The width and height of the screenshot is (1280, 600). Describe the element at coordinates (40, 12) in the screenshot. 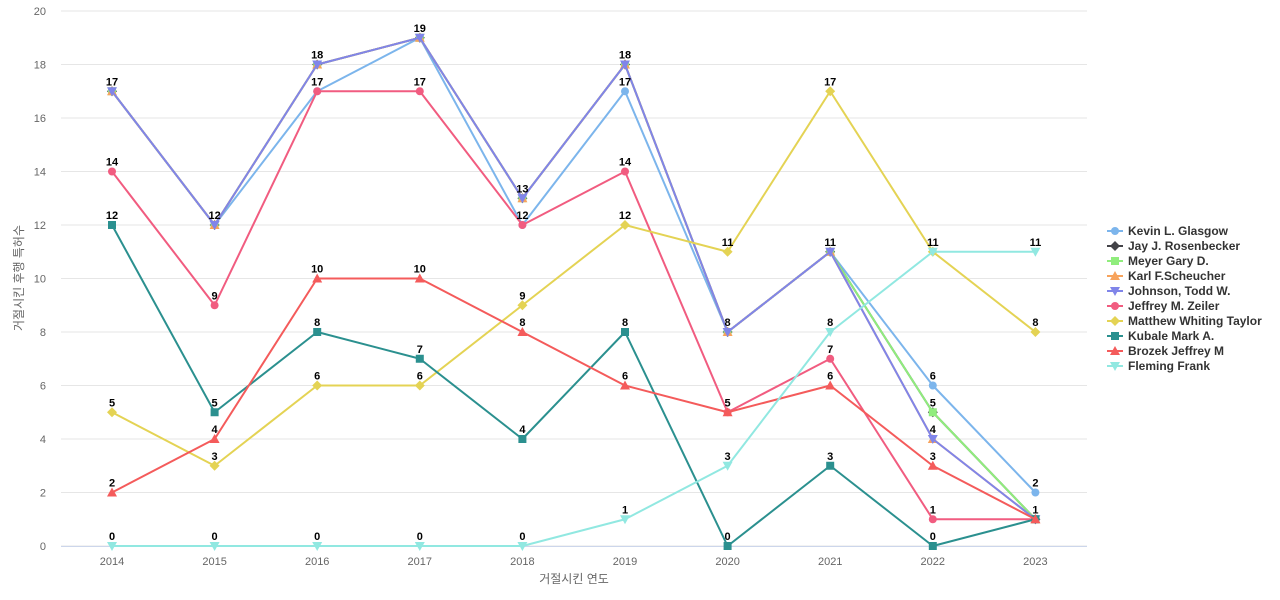

I see `y-tick-label: 20` at that location.